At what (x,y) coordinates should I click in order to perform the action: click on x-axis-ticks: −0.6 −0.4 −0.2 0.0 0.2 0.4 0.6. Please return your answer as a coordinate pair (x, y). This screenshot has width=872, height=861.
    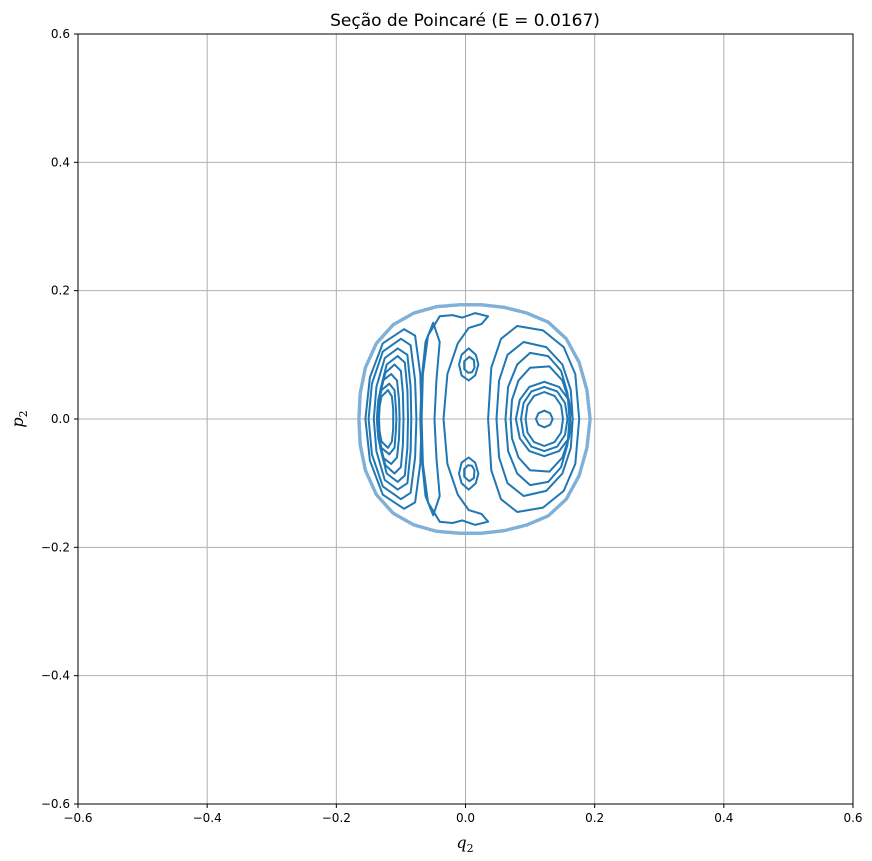
    Looking at the image, I should click on (463, 814).